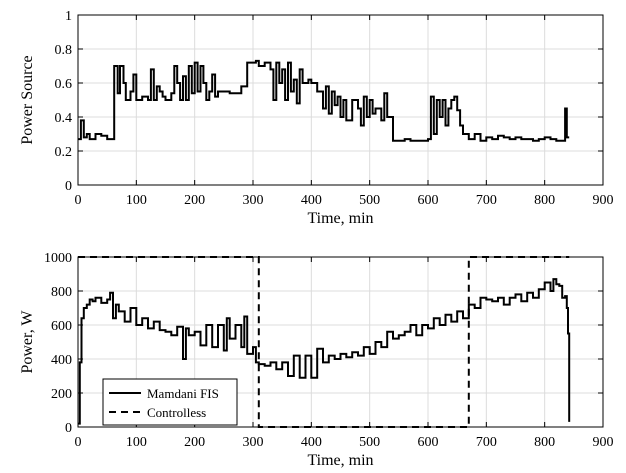 This screenshot has height=473, width=626. What do you see at coordinates (61, 394) in the screenshot?
I see `y-tick-label: 200` at bounding box center [61, 394].